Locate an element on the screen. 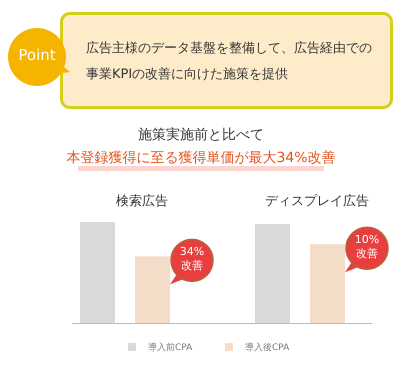 The image size is (402, 385). chart-subtitle: 本登録獲得に至る獲得単価が最大34%改善 is located at coordinates (201, 158).